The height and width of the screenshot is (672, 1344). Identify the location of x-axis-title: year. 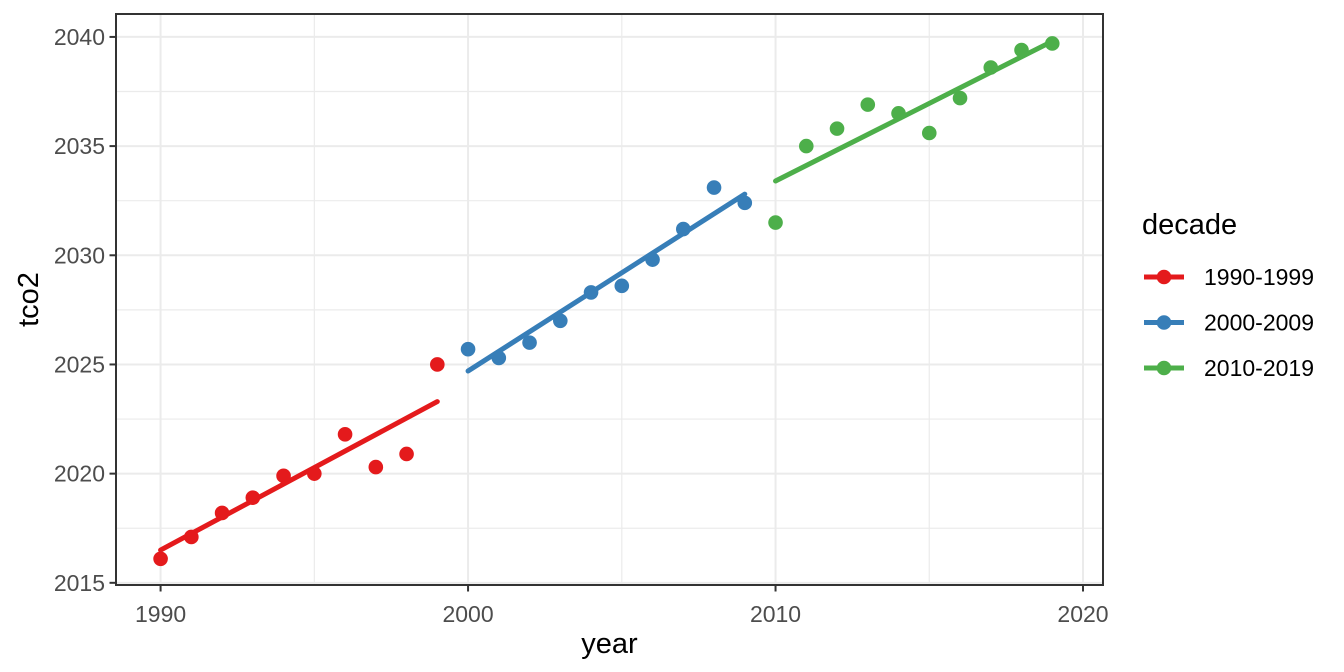
(609, 644).